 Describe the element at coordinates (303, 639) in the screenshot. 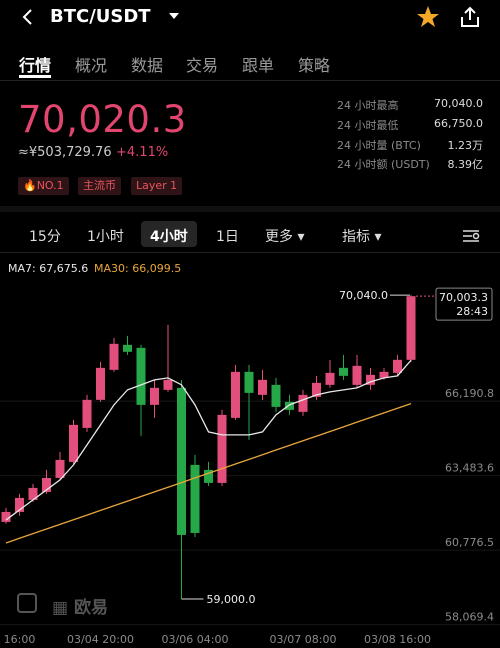

I see `x-tick-label: 03/07 08:00` at that location.